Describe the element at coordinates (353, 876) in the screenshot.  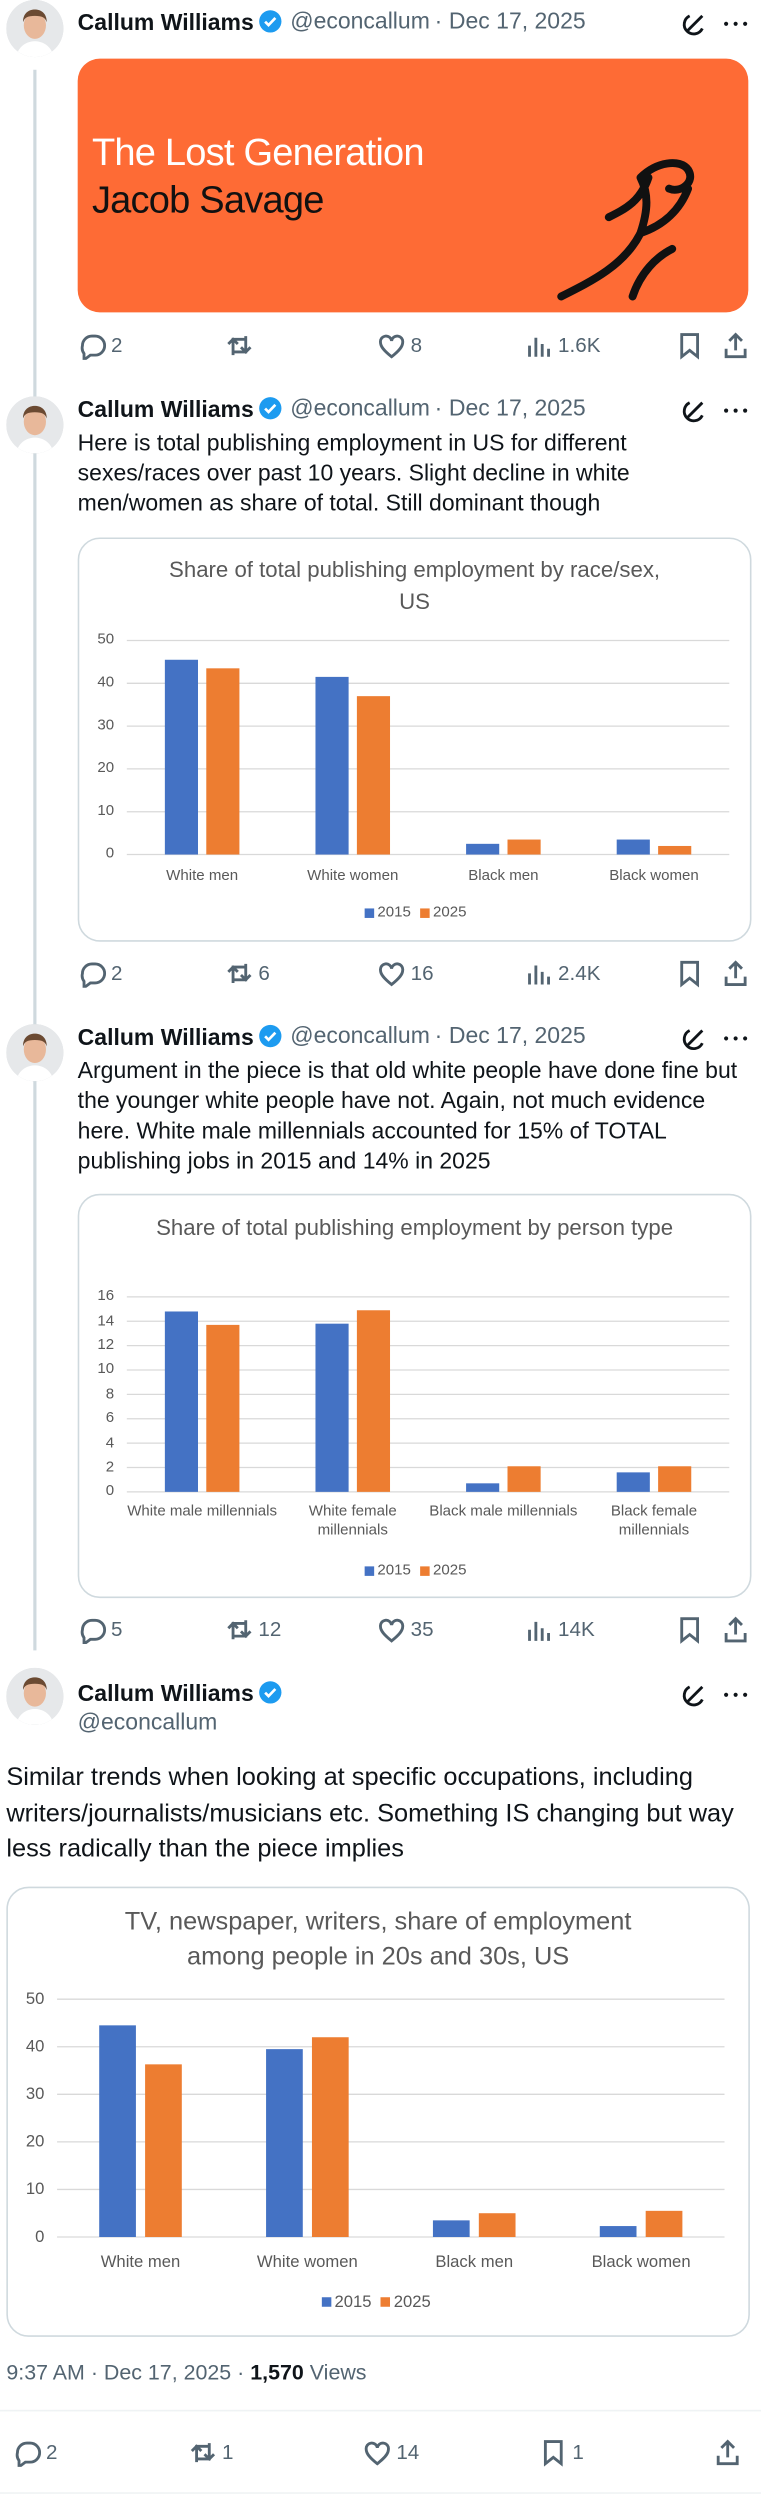
I see `x-tick-label: White women` at that location.